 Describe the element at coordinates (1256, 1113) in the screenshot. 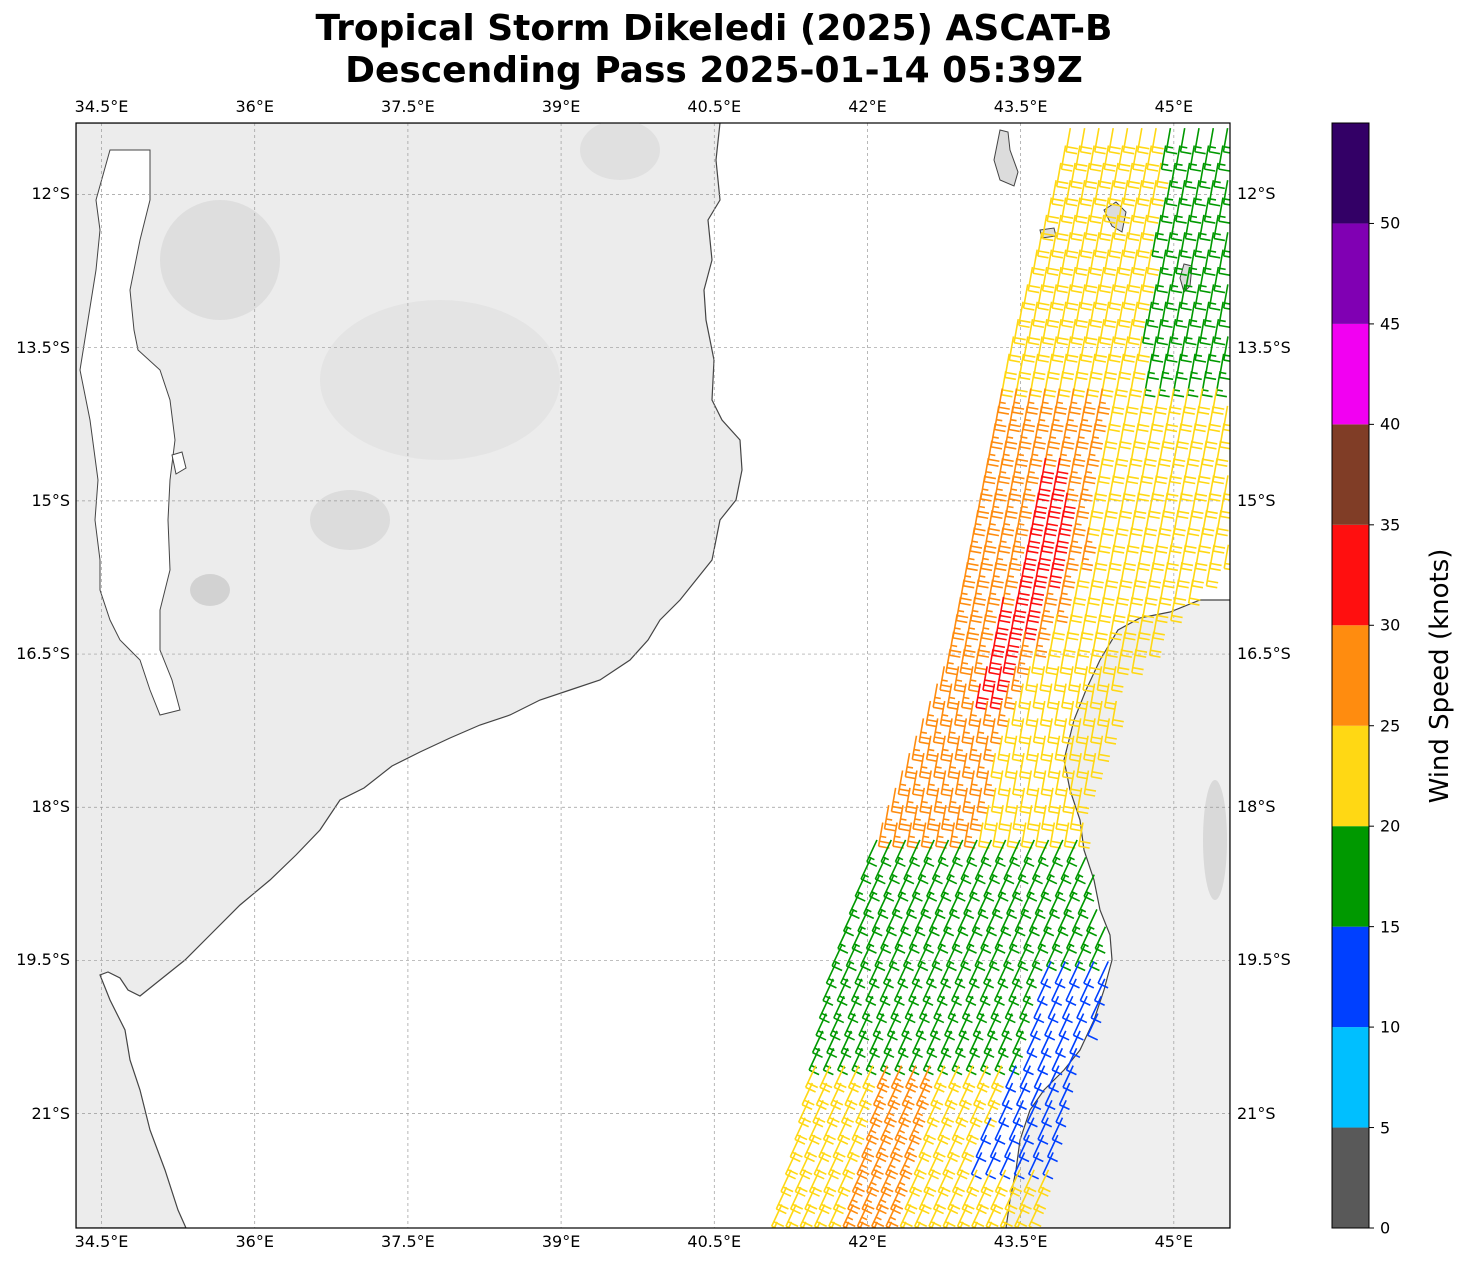

I see `lat-tick-label: 21°S` at that location.